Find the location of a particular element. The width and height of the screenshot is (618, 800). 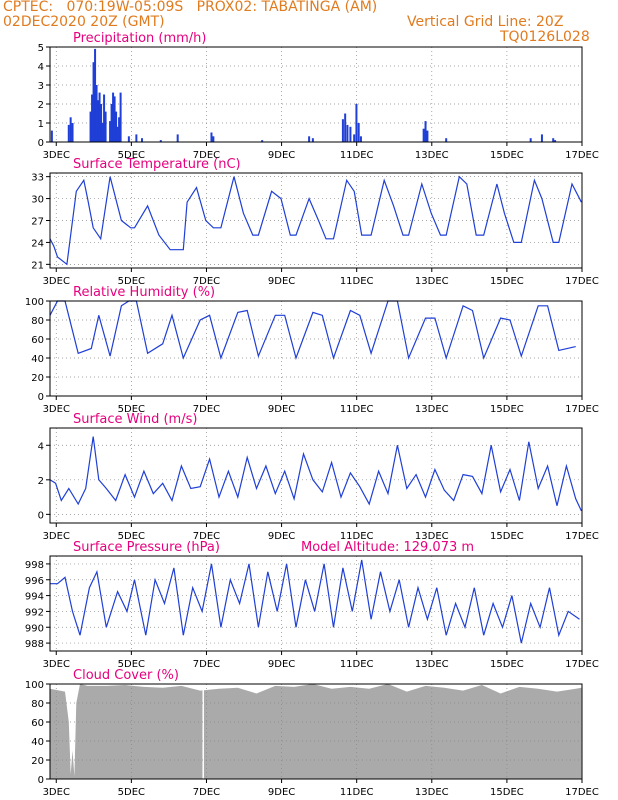

panel-title-pres: Surface Pressure (hPa) is located at coordinates (146, 547).